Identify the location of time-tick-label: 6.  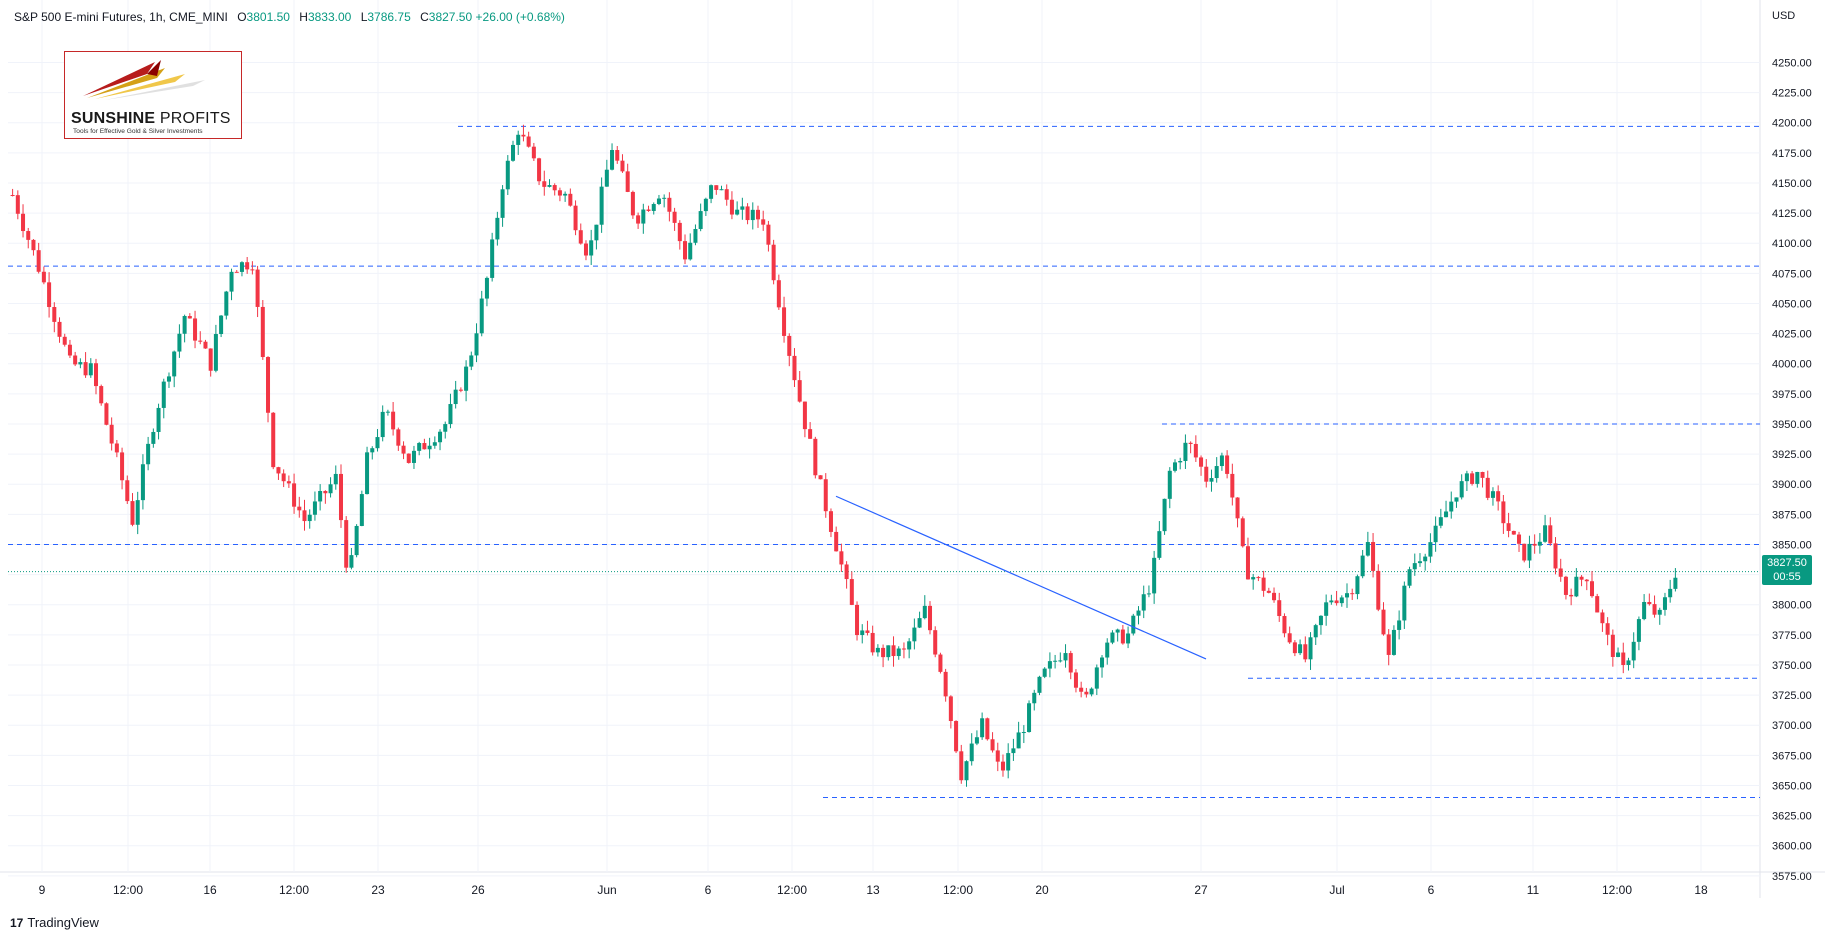
(708, 890).